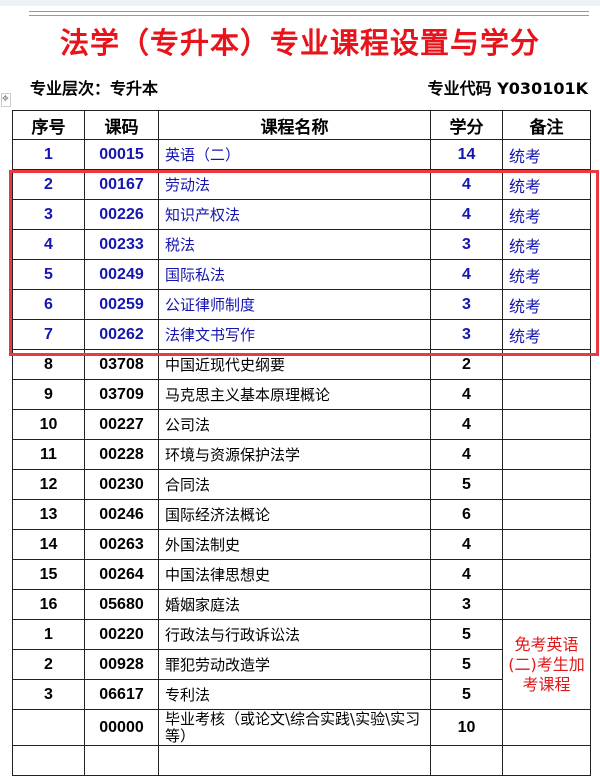  Describe the element at coordinates (94, 88) in the screenshot. I see `major-level: 专业层次：专升本` at that location.